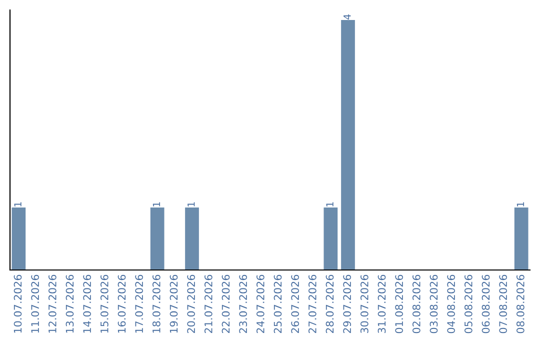 This screenshot has height=340, width=540. What do you see at coordinates (18, 303) in the screenshot?
I see `x-tick-label: 10.07.2026` at bounding box center [18, 303].